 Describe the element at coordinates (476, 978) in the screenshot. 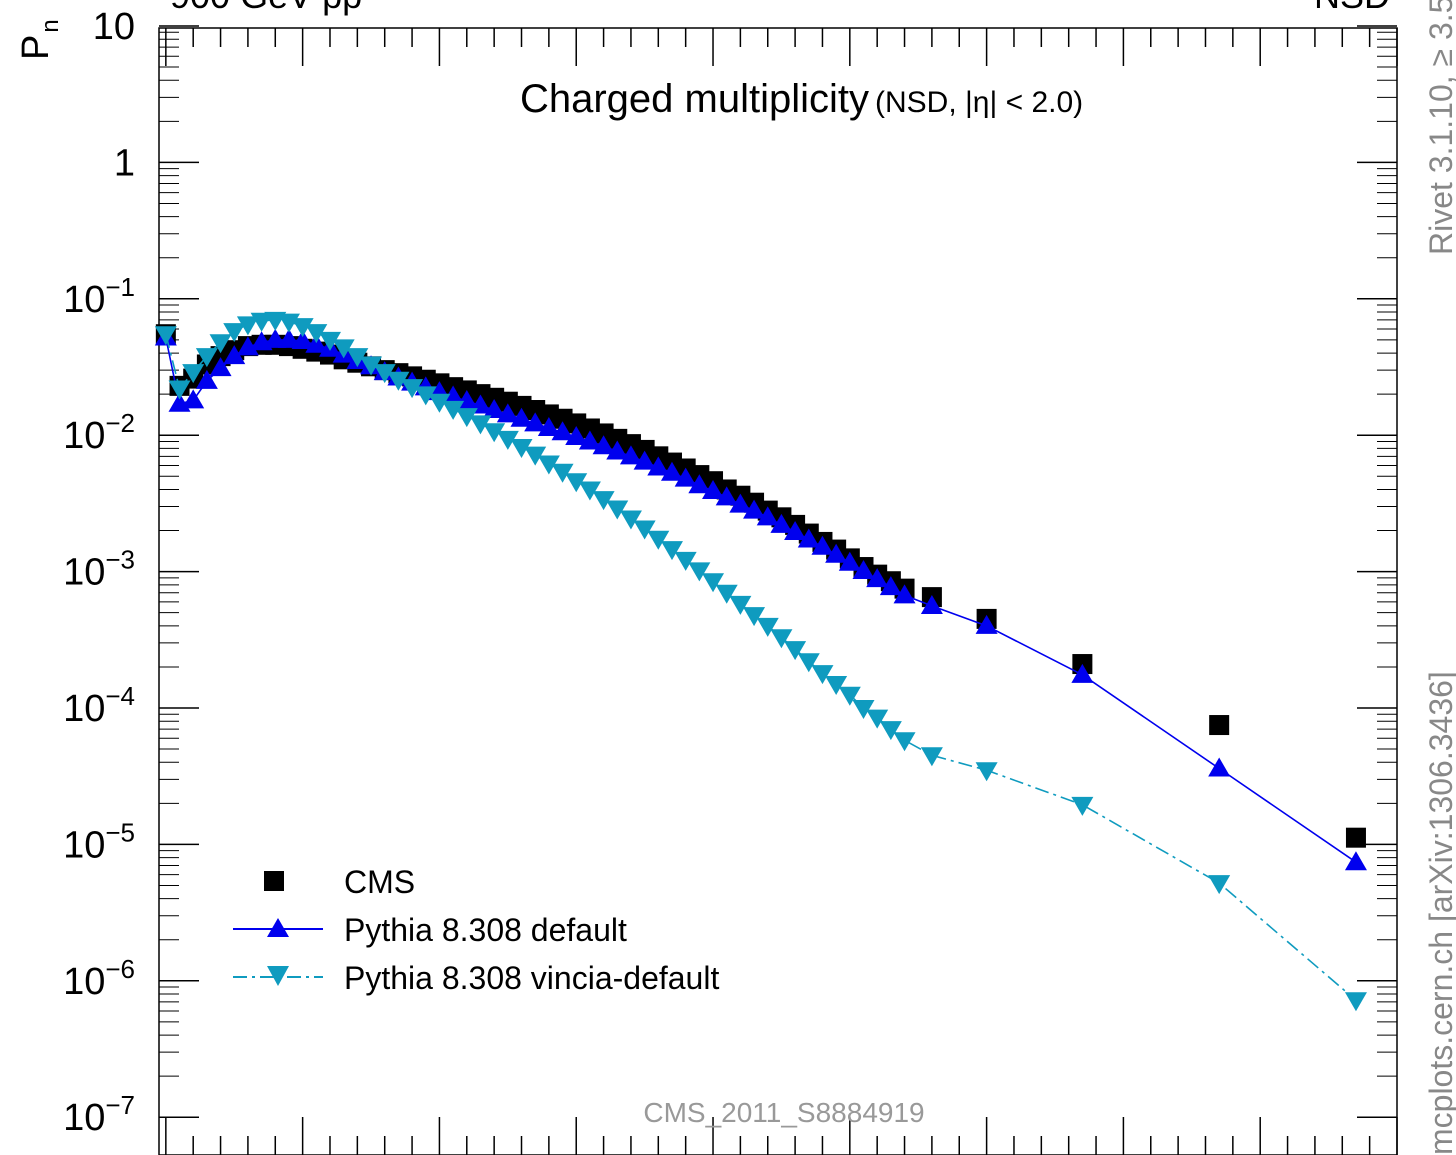

I see `legend-item-pythia-vincia: Pythia 8.308 vincia-default` at that location.